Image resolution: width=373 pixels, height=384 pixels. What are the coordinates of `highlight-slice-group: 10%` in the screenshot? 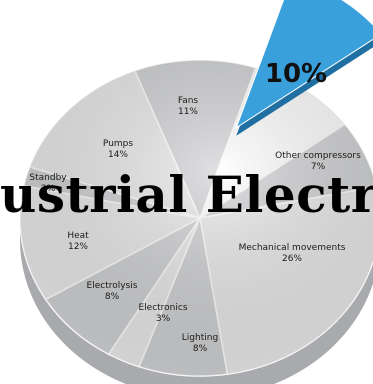 It's located at (304, 68).